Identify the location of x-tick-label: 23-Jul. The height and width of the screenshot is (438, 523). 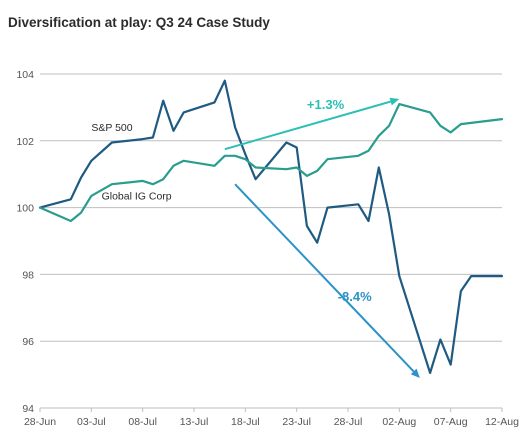
(296, 422).